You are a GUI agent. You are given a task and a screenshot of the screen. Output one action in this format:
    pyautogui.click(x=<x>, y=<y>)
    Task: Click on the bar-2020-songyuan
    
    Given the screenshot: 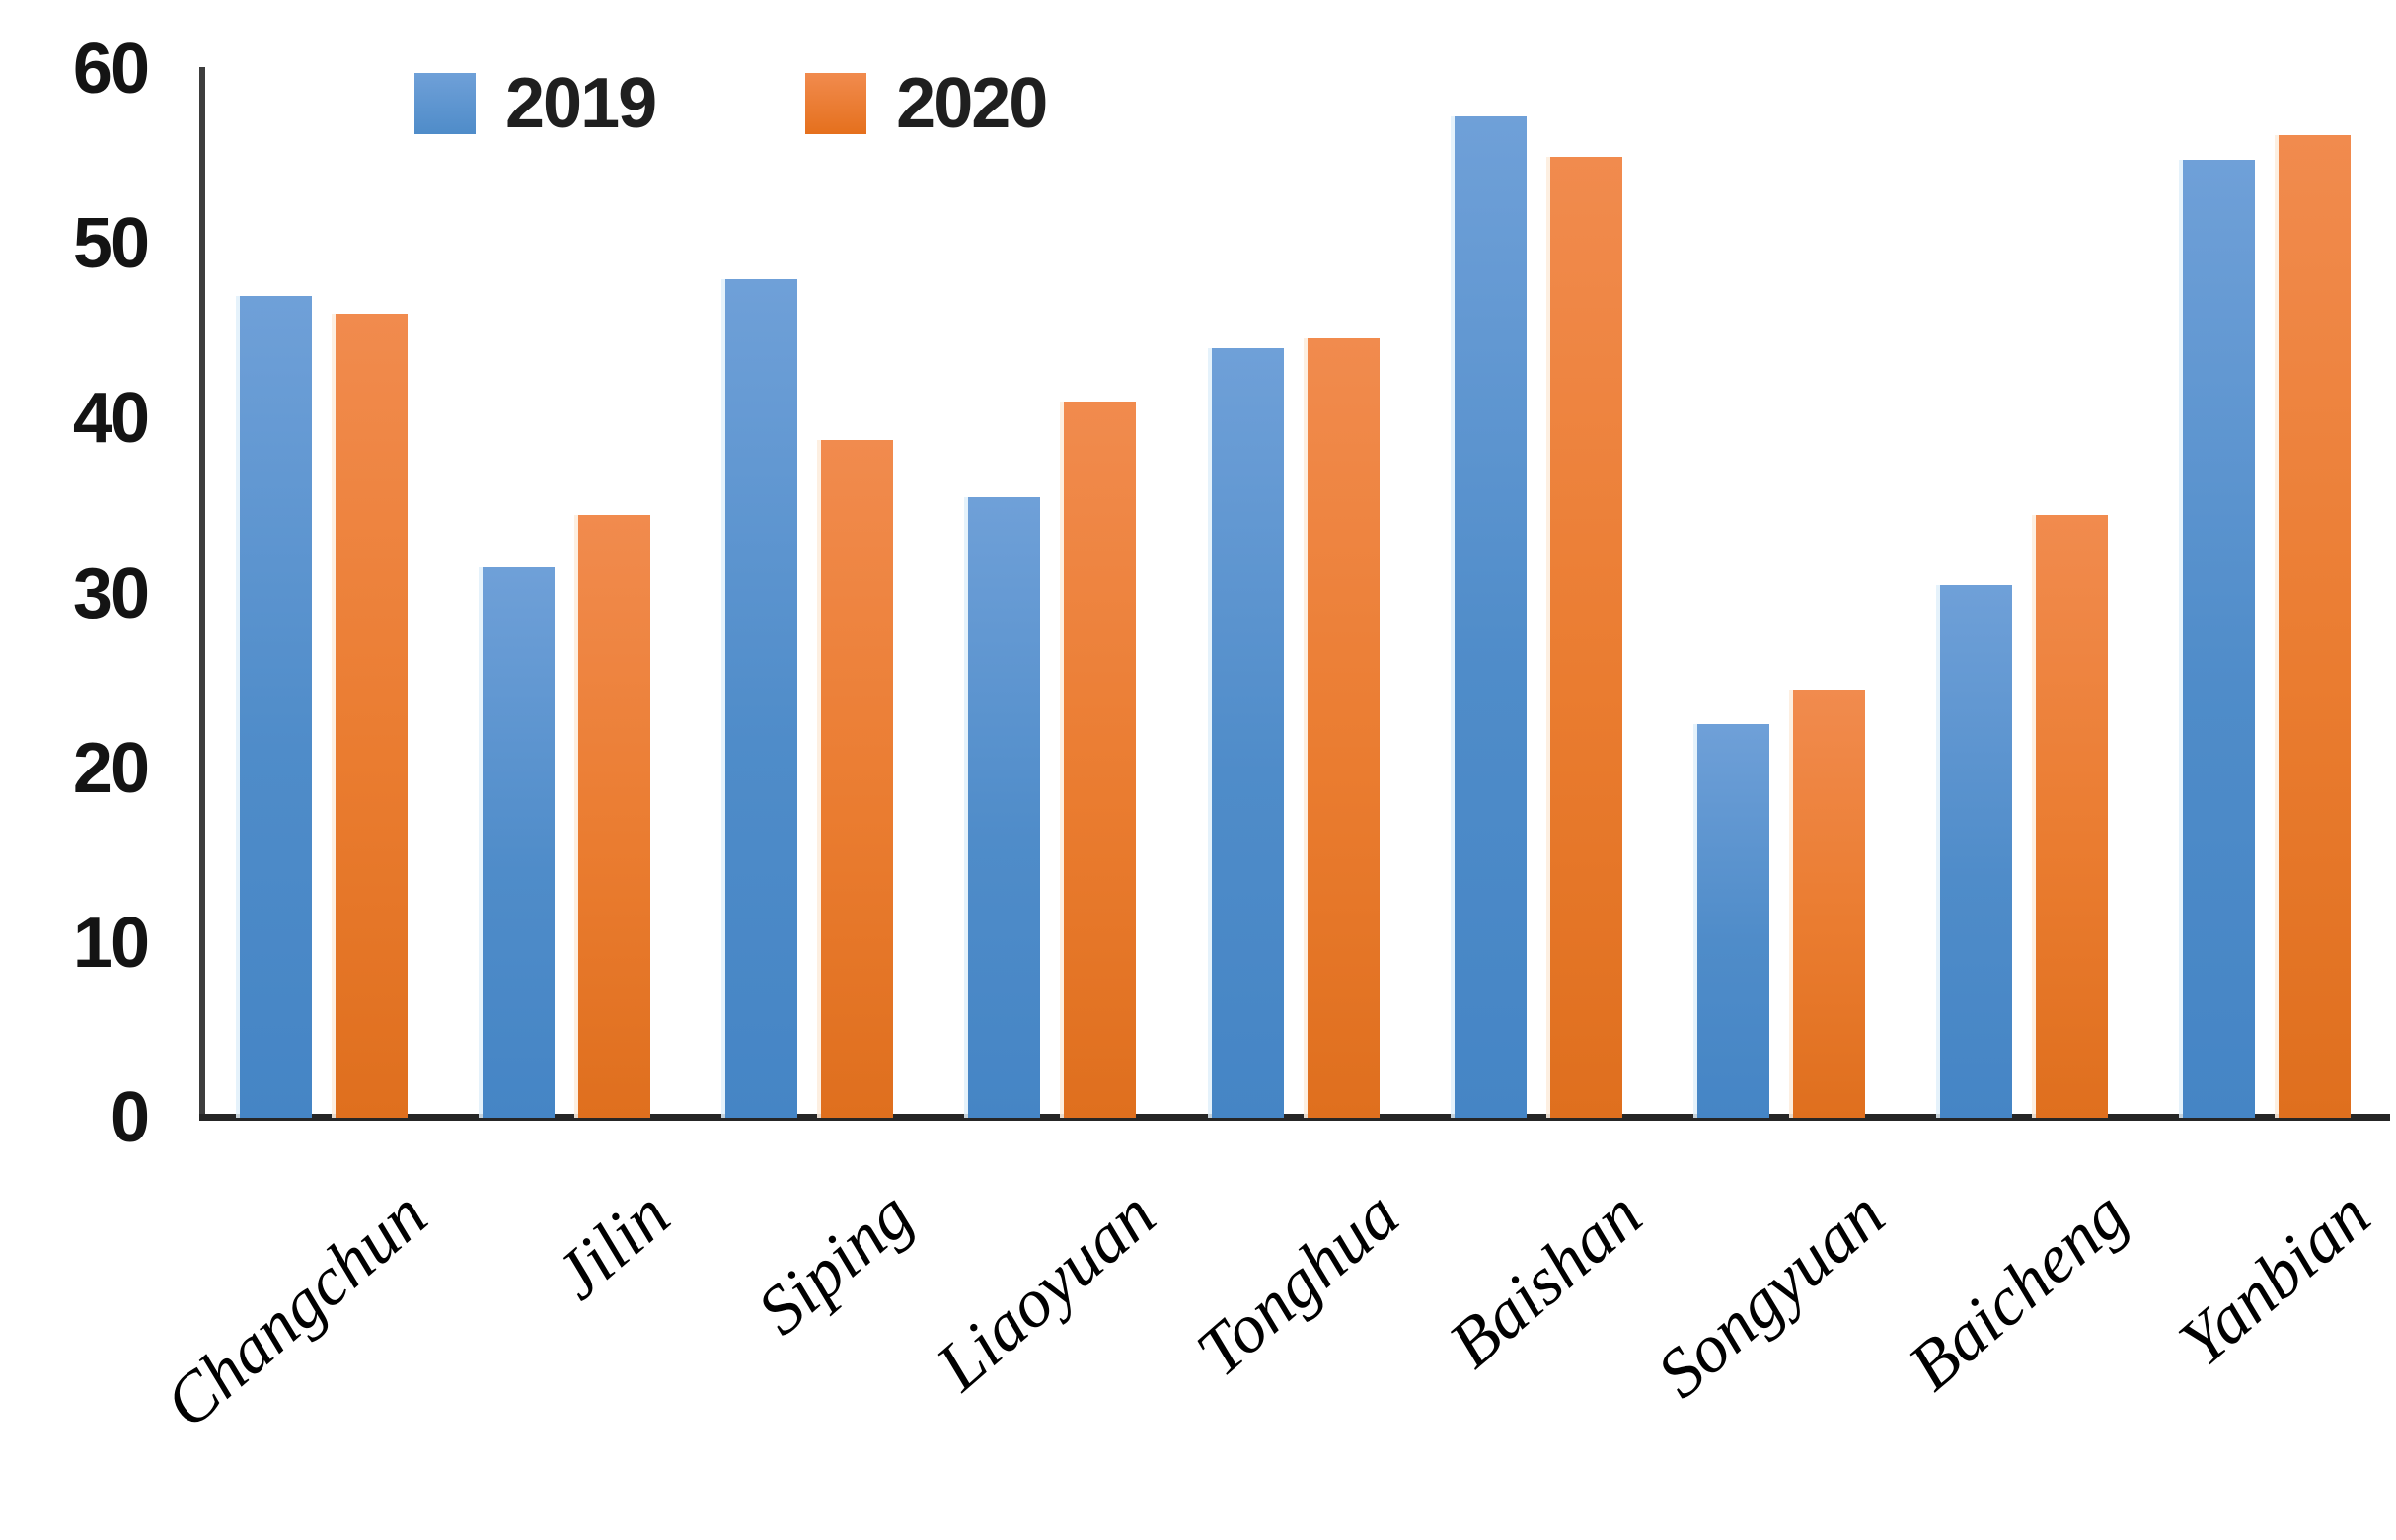 What is the action you would take?
    pyautogui.click(x=1828, y=903)
    